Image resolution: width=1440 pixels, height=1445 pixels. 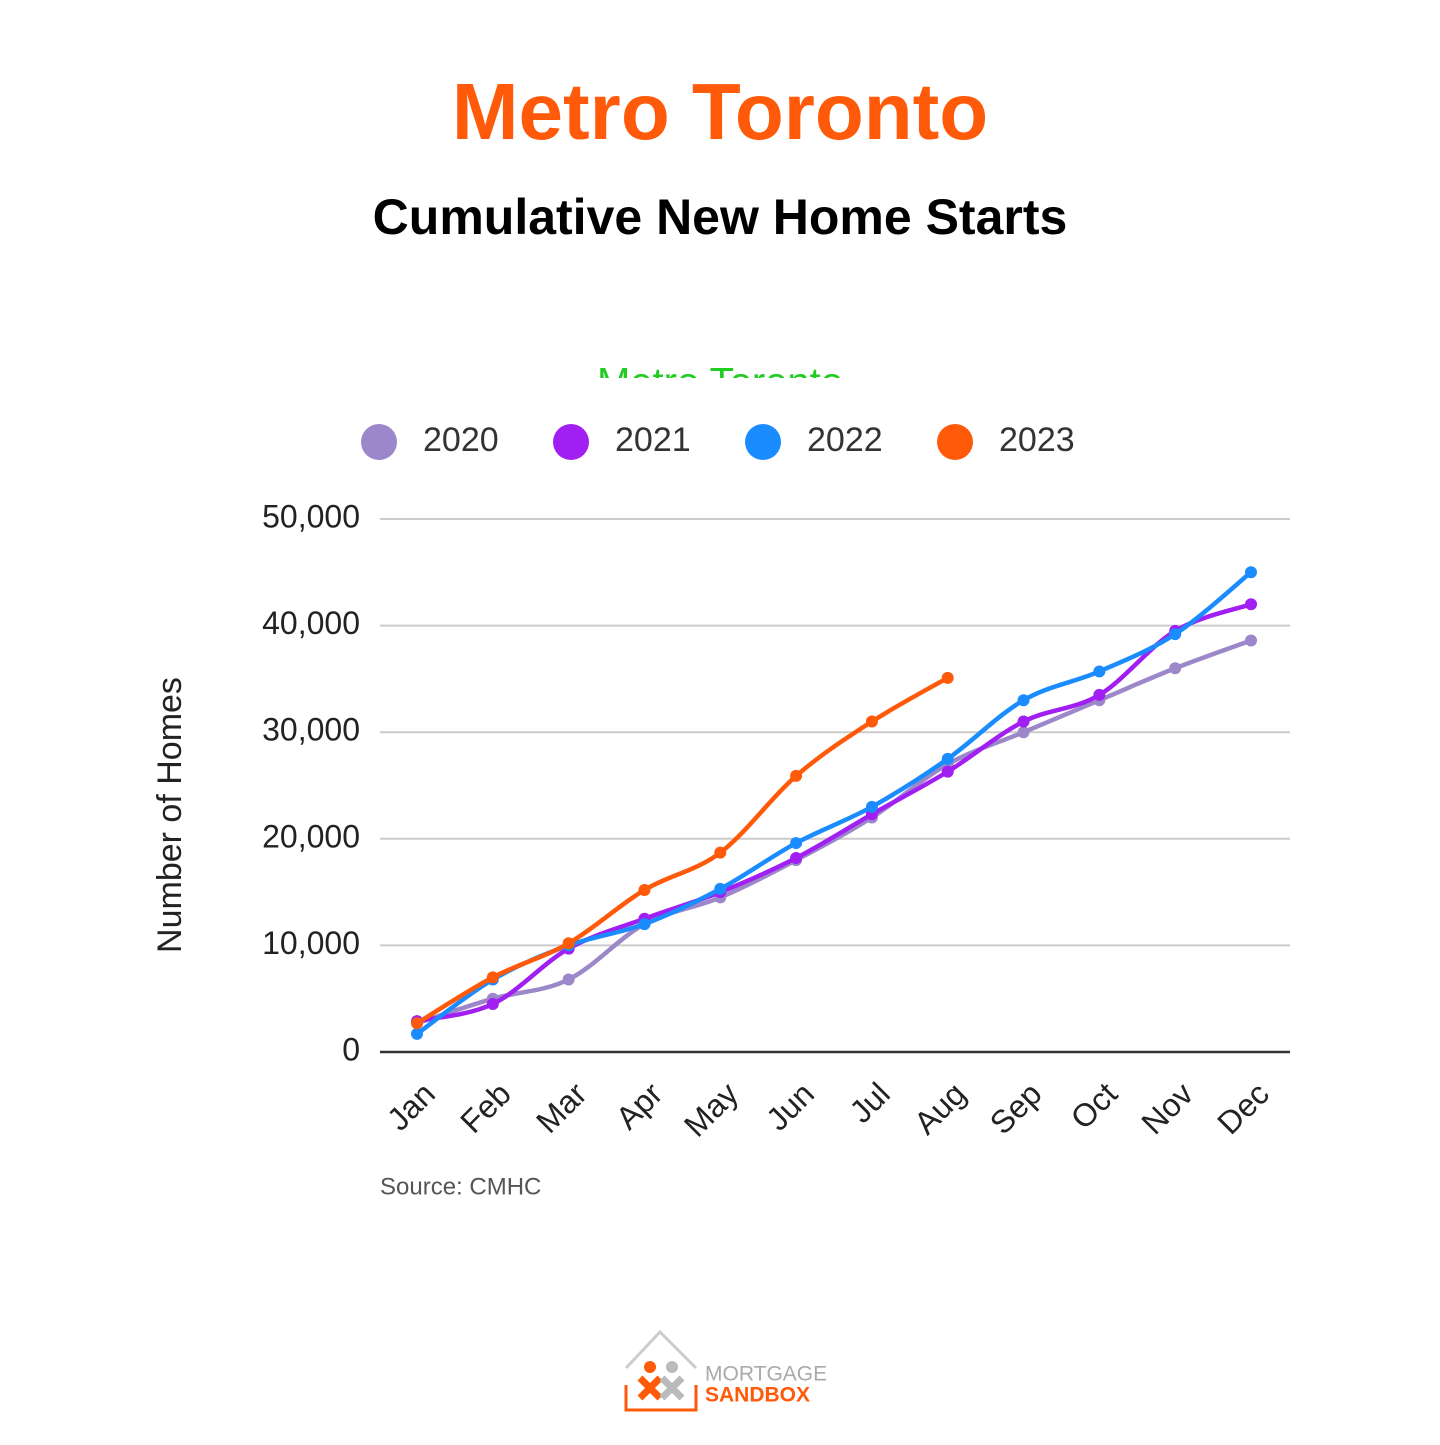 I want to click on logo-text: SANDBOX, so click(x=757, y=1395).